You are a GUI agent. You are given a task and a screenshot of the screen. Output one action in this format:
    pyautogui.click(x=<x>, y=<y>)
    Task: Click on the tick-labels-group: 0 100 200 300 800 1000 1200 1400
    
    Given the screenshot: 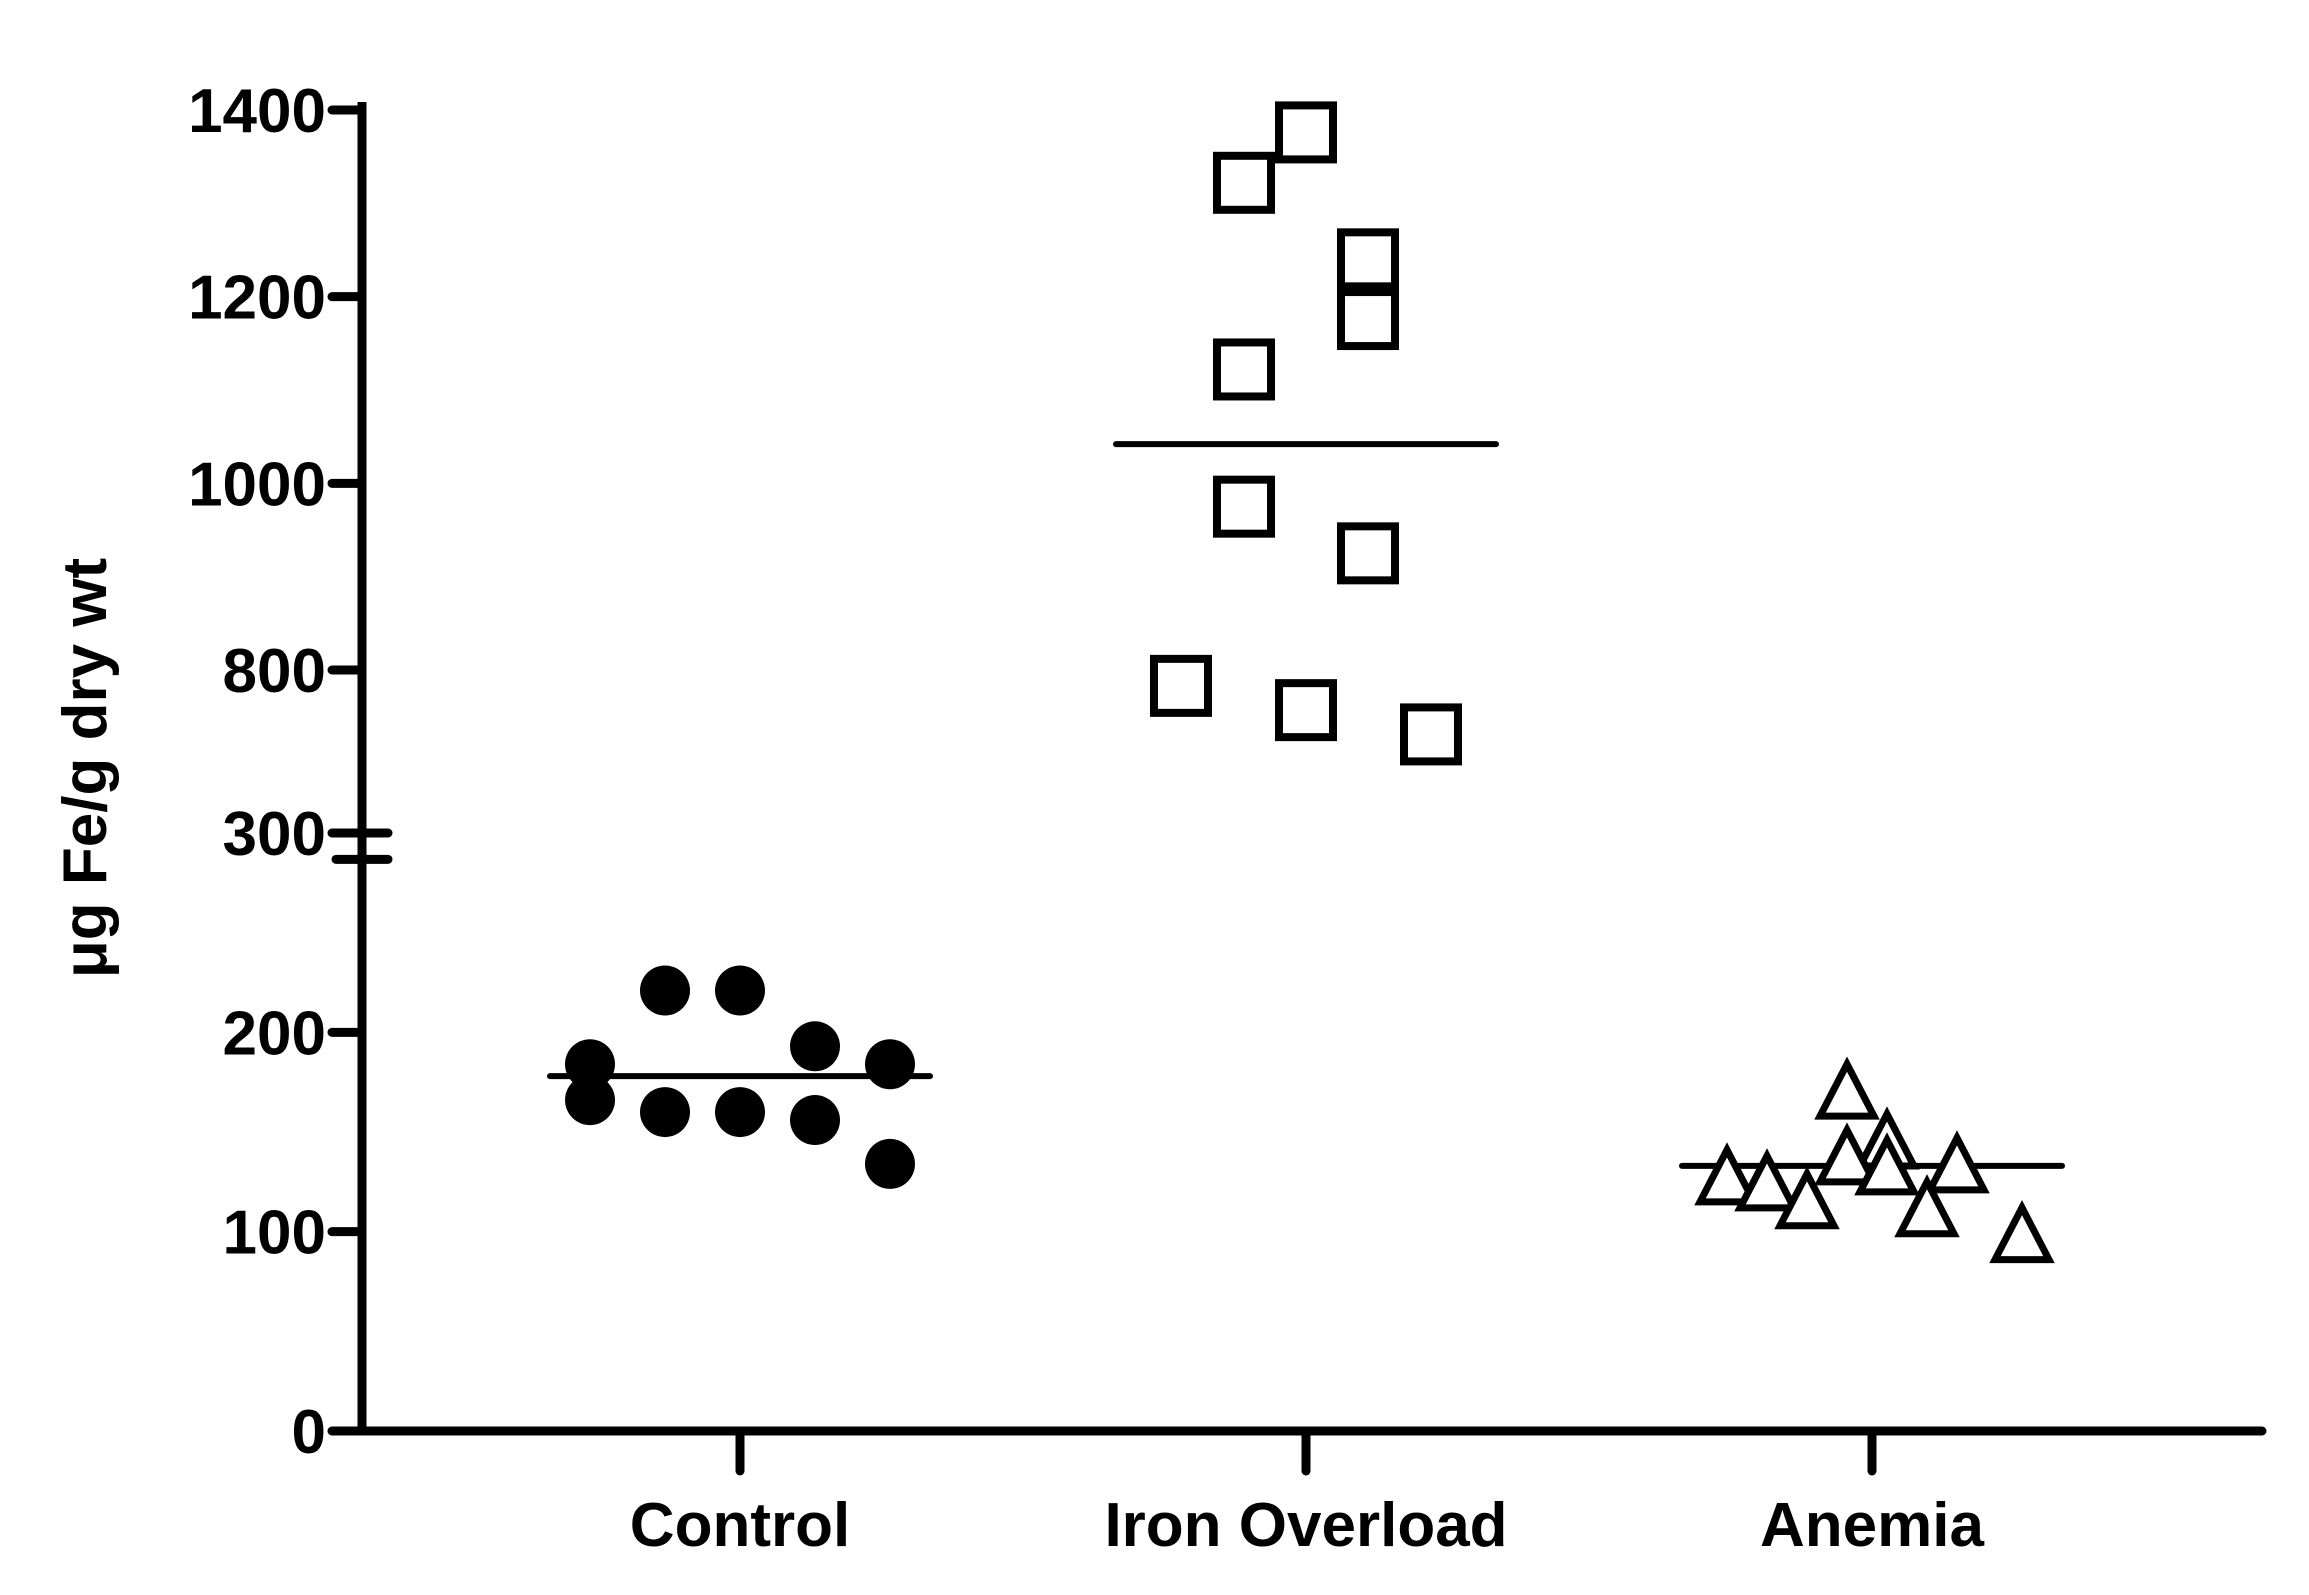 What is the action you would take?
    pyautogui.click(x=257, y=772)
    